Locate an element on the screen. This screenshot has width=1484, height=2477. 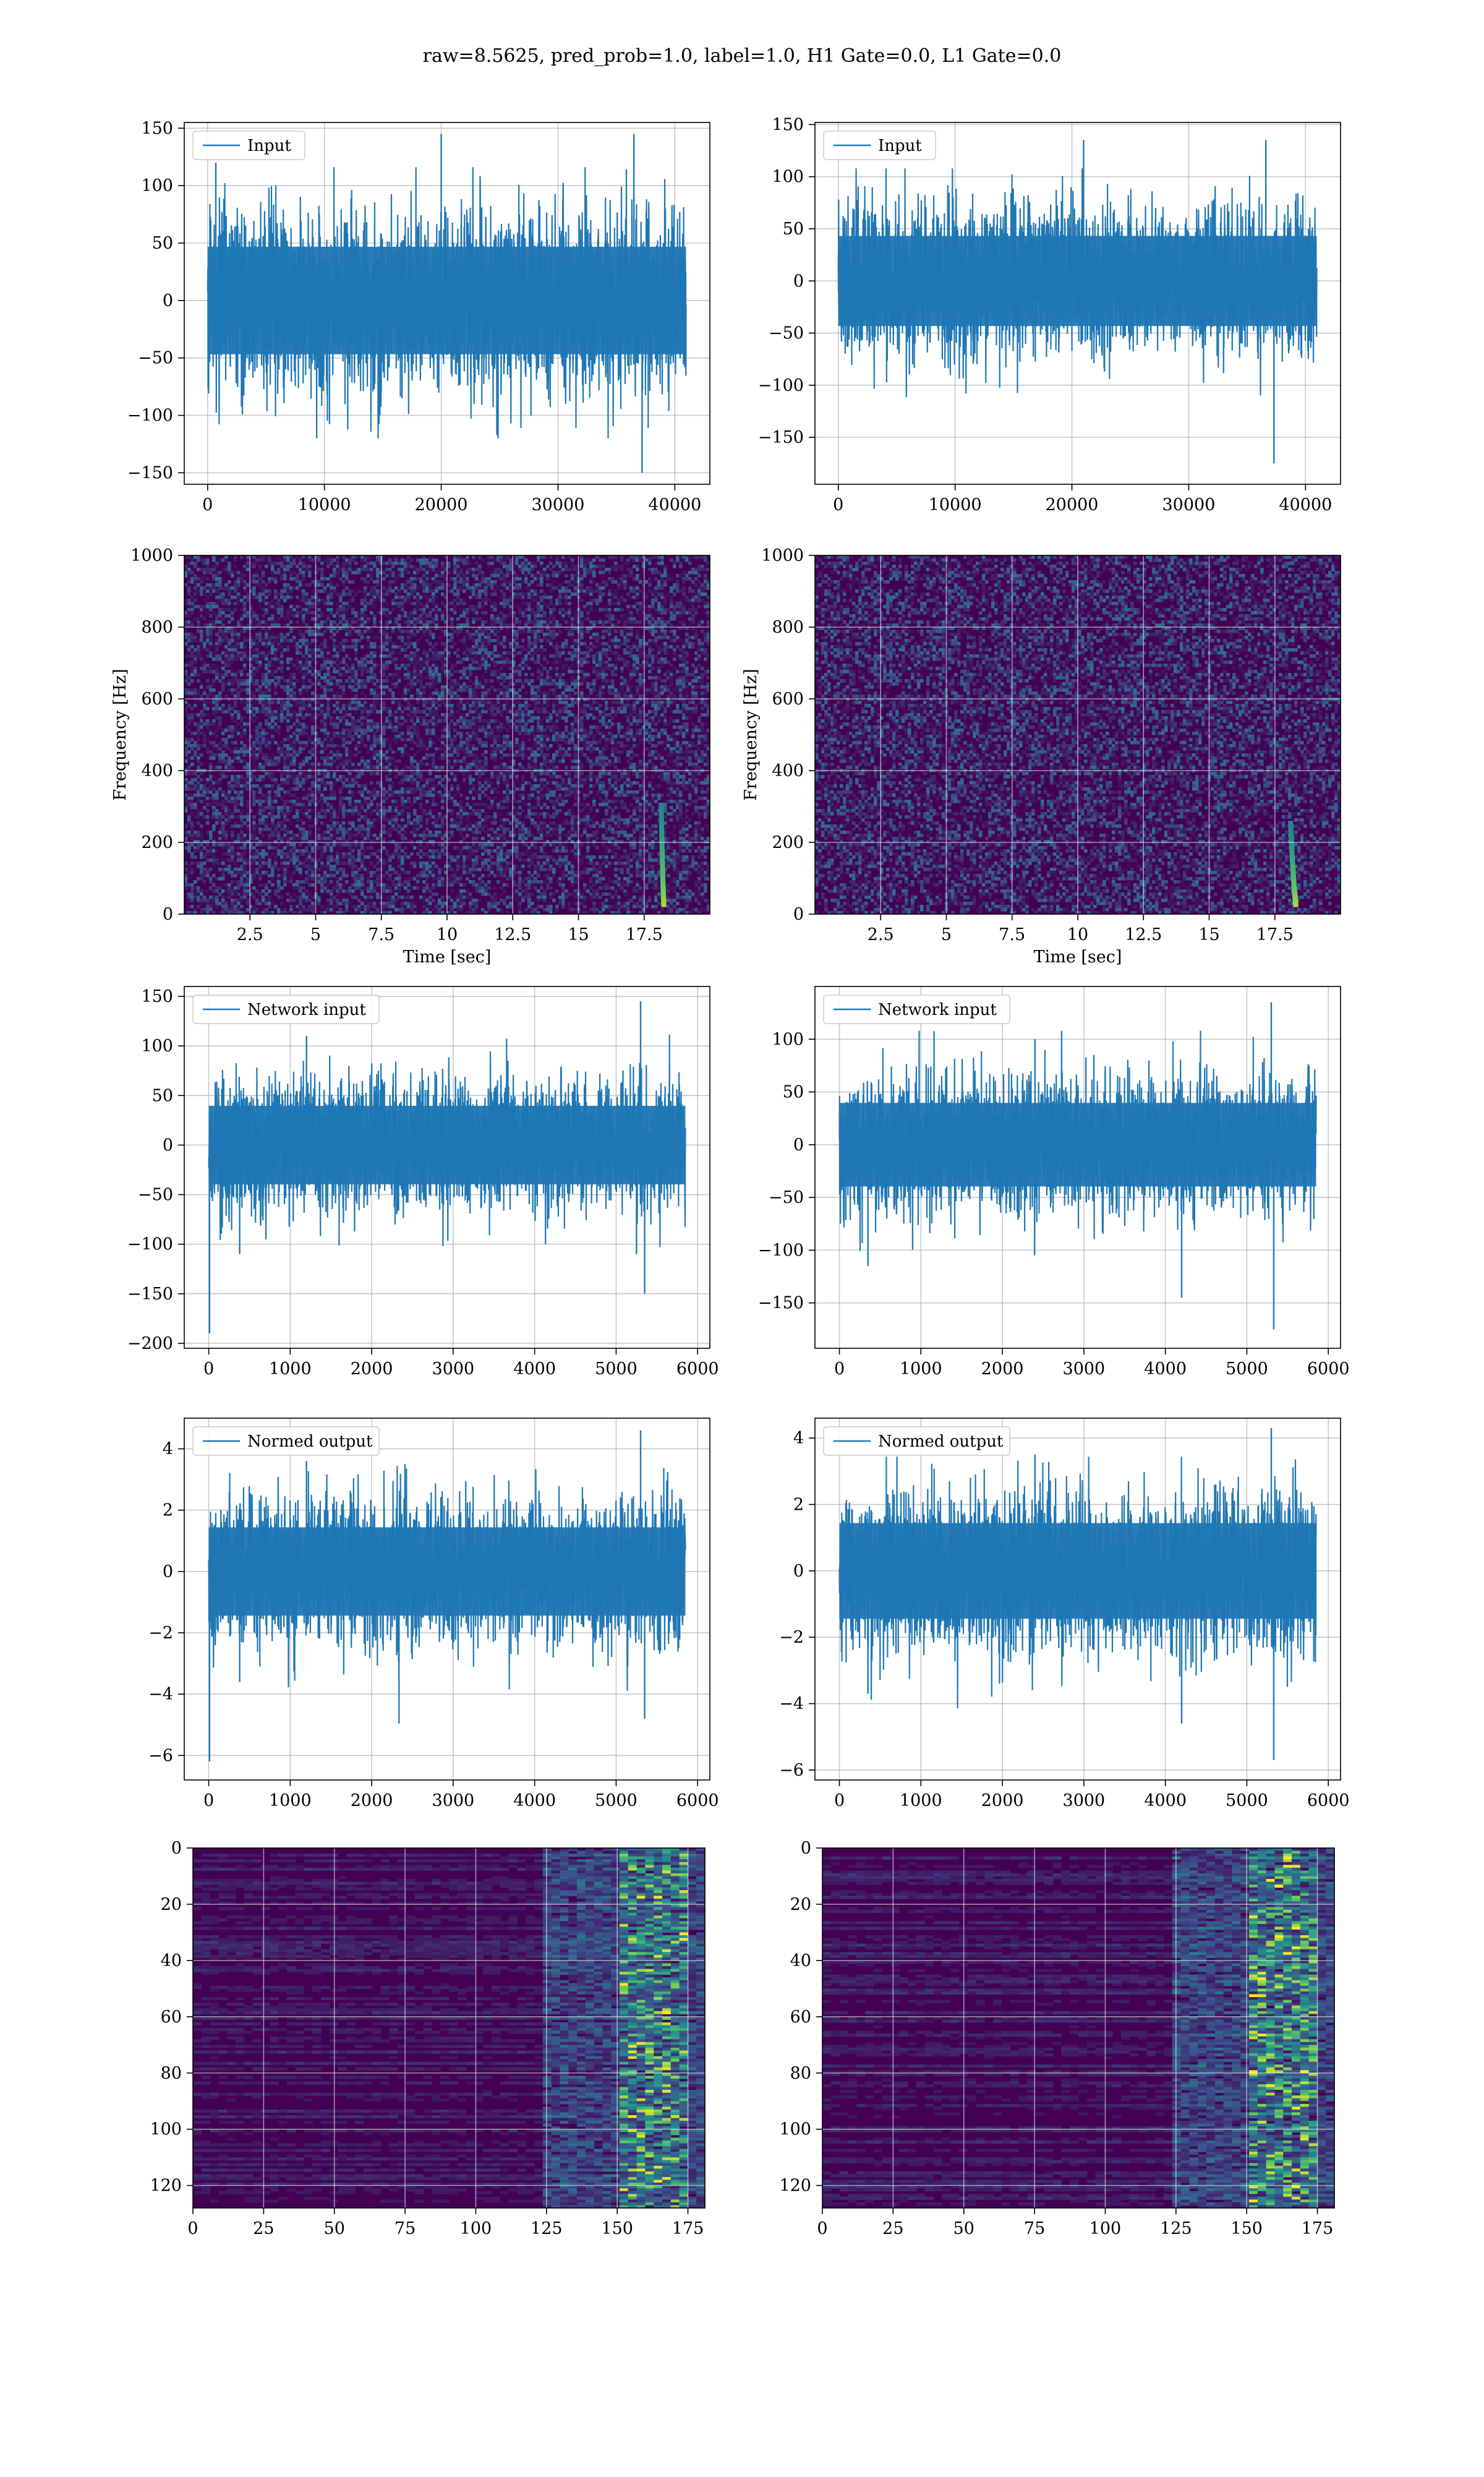
normed-right-xtick-label-4: 4000 is located at coordinates (1165, 1800).